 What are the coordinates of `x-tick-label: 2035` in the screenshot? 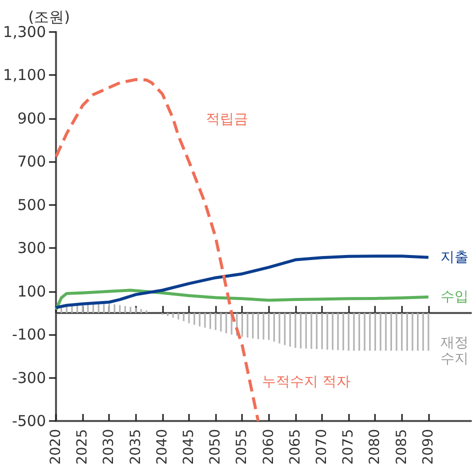 It's located at (136, 447).